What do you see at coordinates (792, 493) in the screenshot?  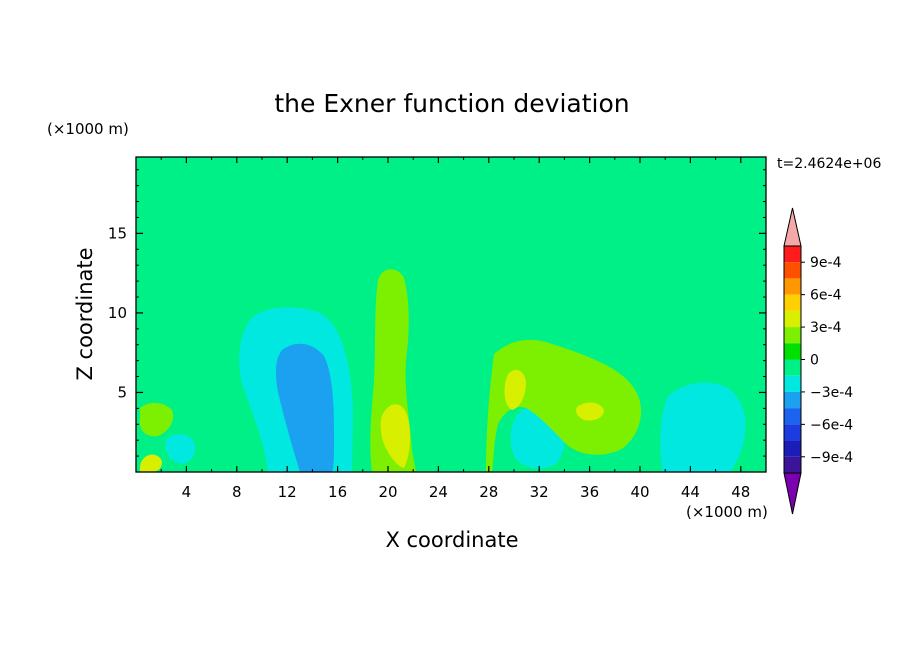 I see `colorbar-extension-low` at bounding box center [792, 493].